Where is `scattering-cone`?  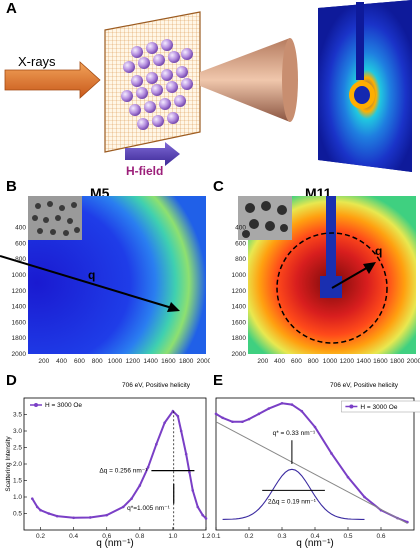 scattering-cone is located at coordinates (249, 80).